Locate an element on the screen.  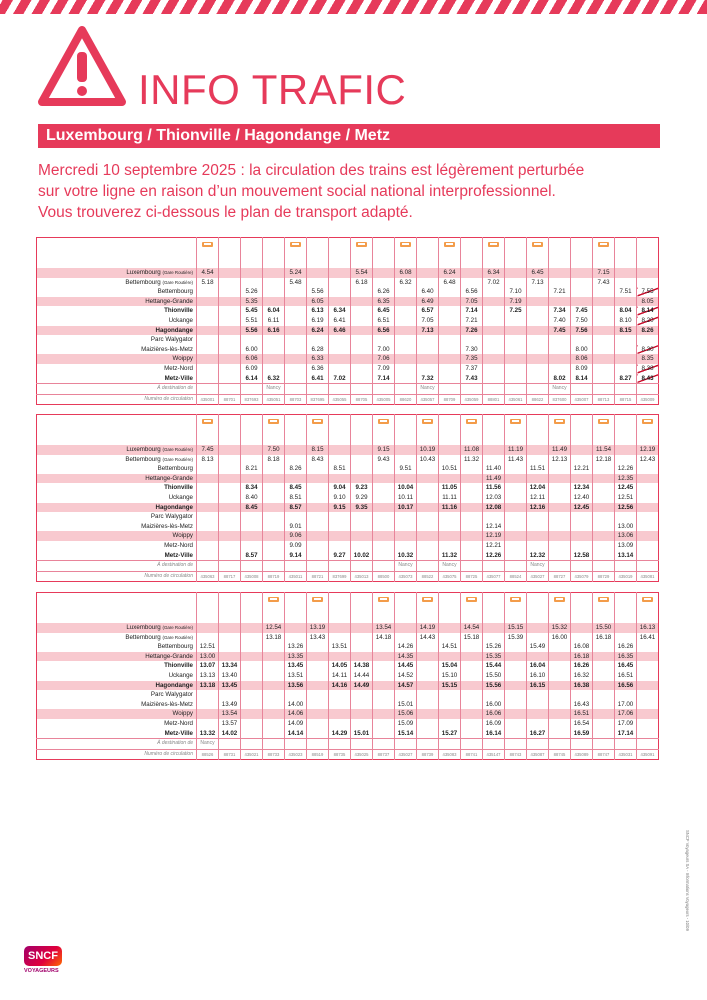
time-cell: 9.15 is located at coordinates (383, 450).